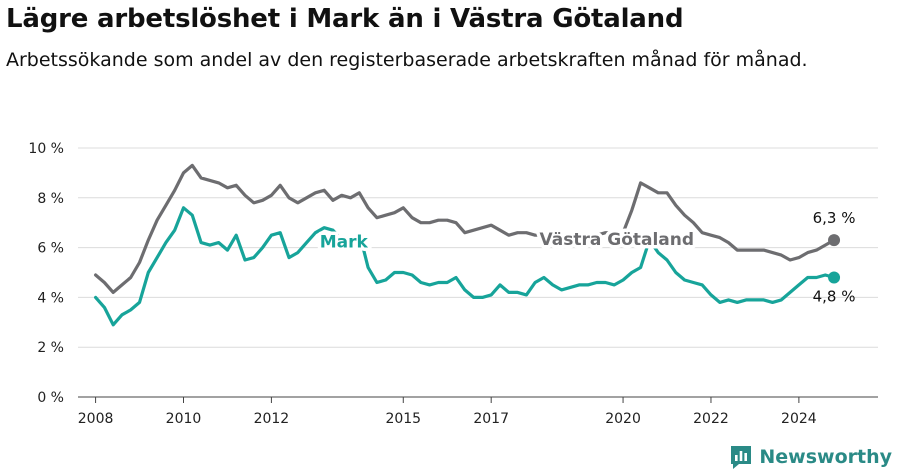  I want to click on x-tick-label: 2022, so click(711, 419).